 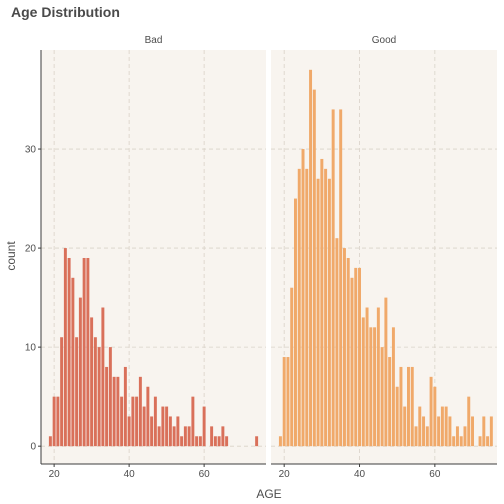 I want to click on facet-strip-label: Good, so click(x=384, y=40).